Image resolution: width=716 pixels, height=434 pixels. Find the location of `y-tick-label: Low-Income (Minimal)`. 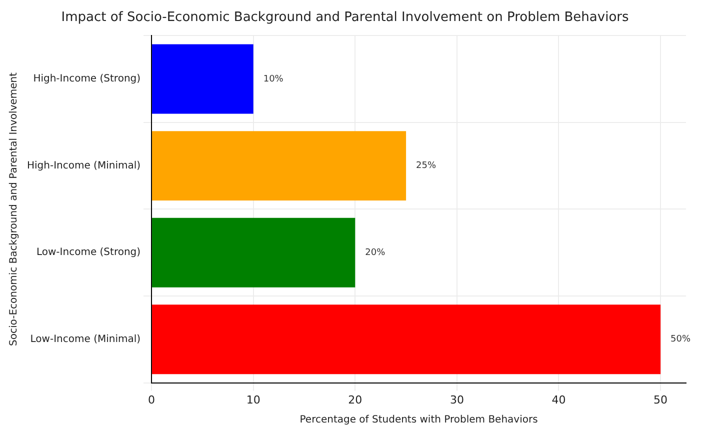

y-tick-label: Low-Income (Minimal) is located at coordinates (85, 339).